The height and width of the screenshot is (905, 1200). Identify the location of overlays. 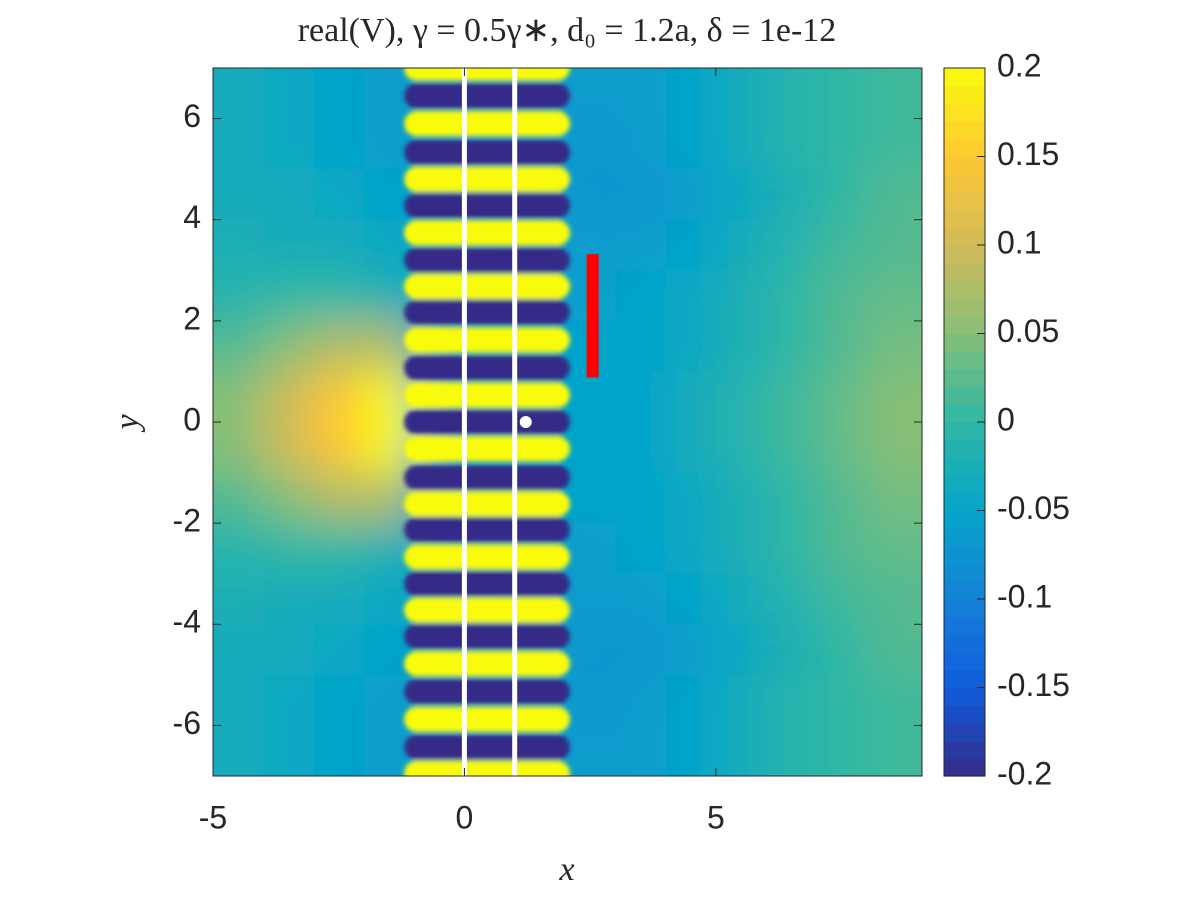
(530, 422).